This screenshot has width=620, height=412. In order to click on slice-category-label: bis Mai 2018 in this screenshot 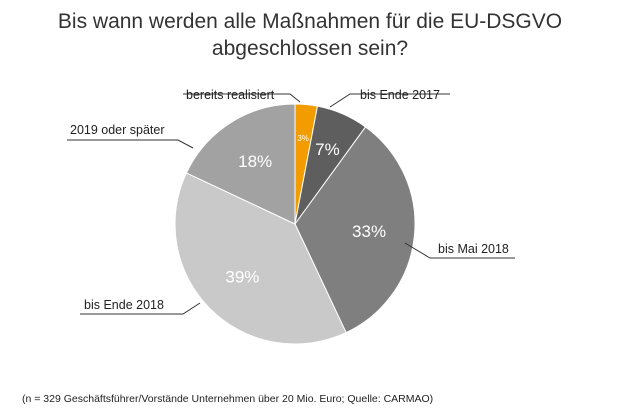, I will do `click(473, 249)`.